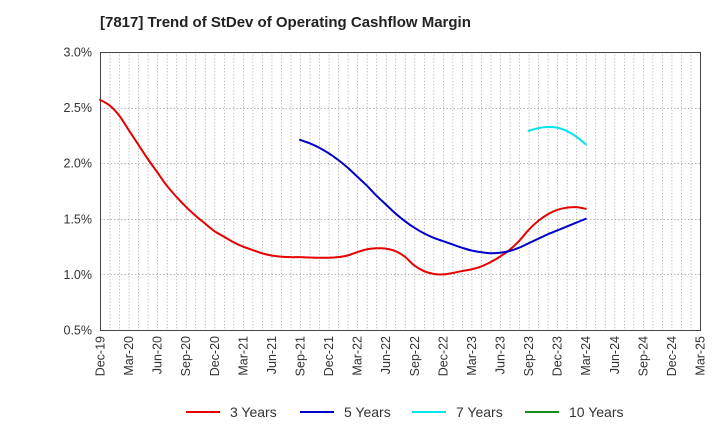 This screenshot has height=440, width=720. What do you see at coordinates (415, 356) in the screenshot?
I see `x-tick-label: Sep-22` at bounding box center [415, 356].